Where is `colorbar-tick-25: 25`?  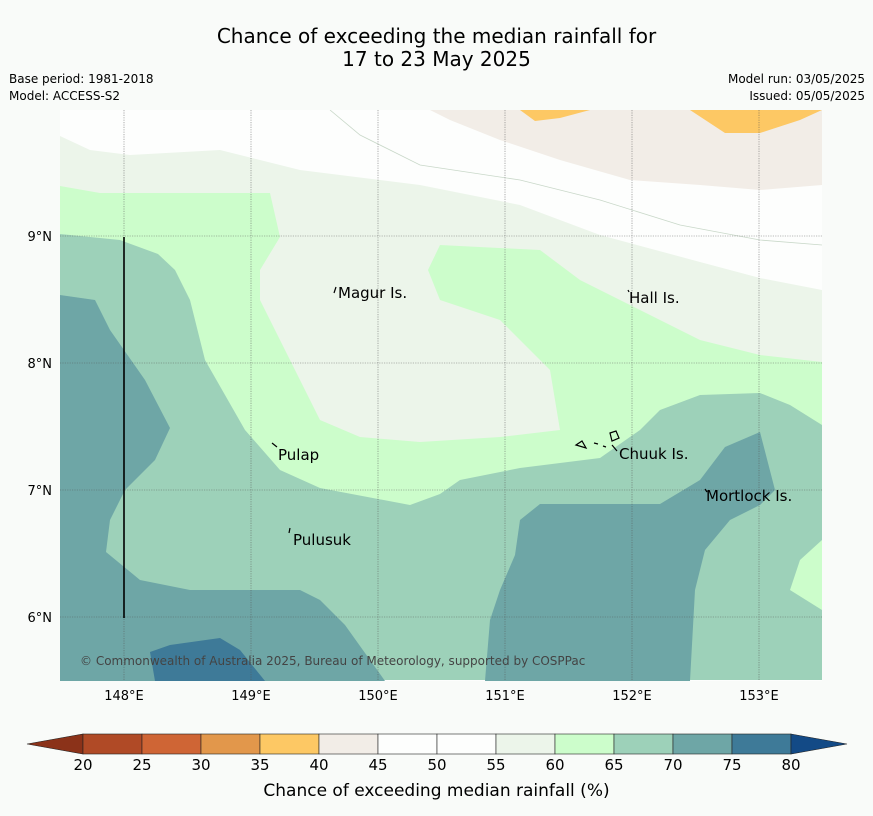 colorbar-tick-25: 25 is located at coordinates (142, 765).